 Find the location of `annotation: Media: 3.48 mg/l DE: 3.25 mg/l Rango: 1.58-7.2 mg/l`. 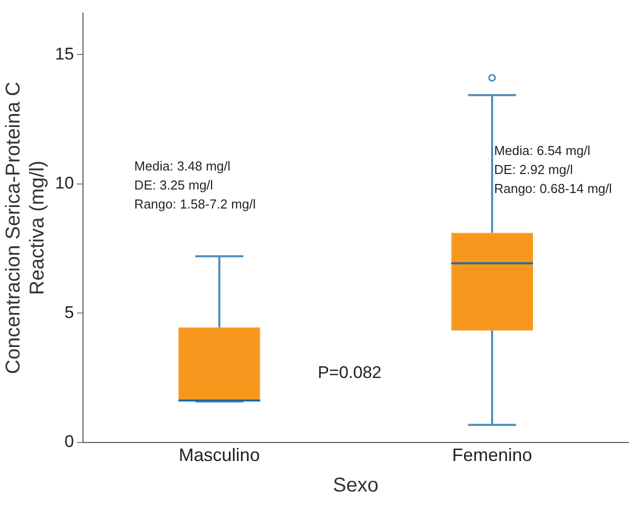

annotation: Media: 3.48 mg/l DE: 3.25 mg/l Rango: 1.58-7.2 mg/l is located at coordinates (195, 185).